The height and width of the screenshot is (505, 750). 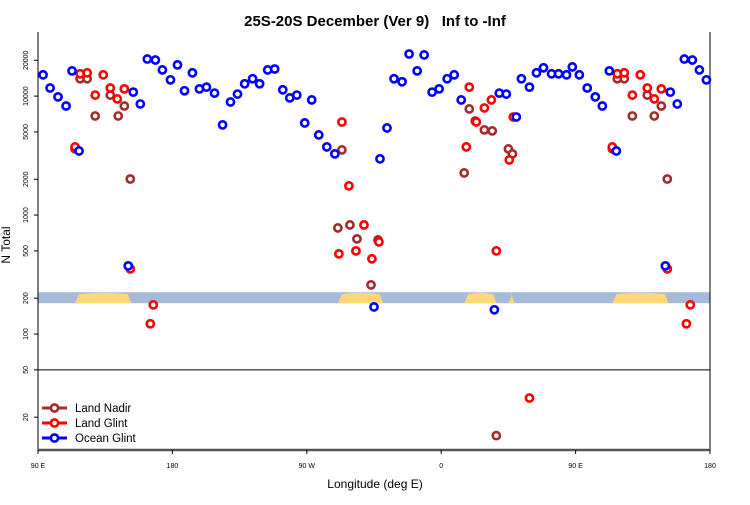 I want to click on legend-marker-land-glint, so click(x=54, y=423).